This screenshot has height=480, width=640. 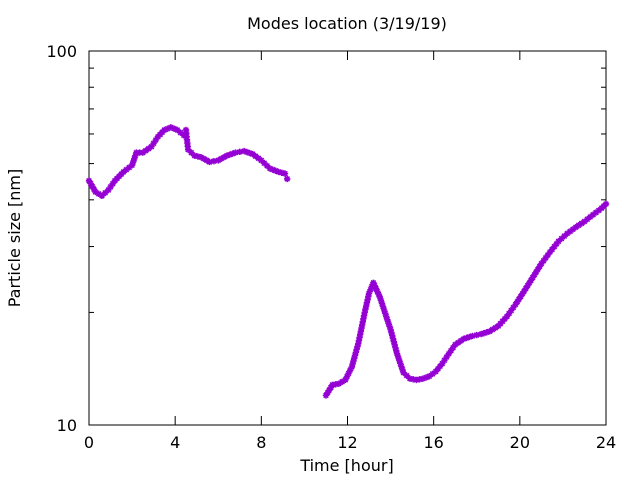 I want to click on x-tick-label: 8, so click(x=261, y=442).